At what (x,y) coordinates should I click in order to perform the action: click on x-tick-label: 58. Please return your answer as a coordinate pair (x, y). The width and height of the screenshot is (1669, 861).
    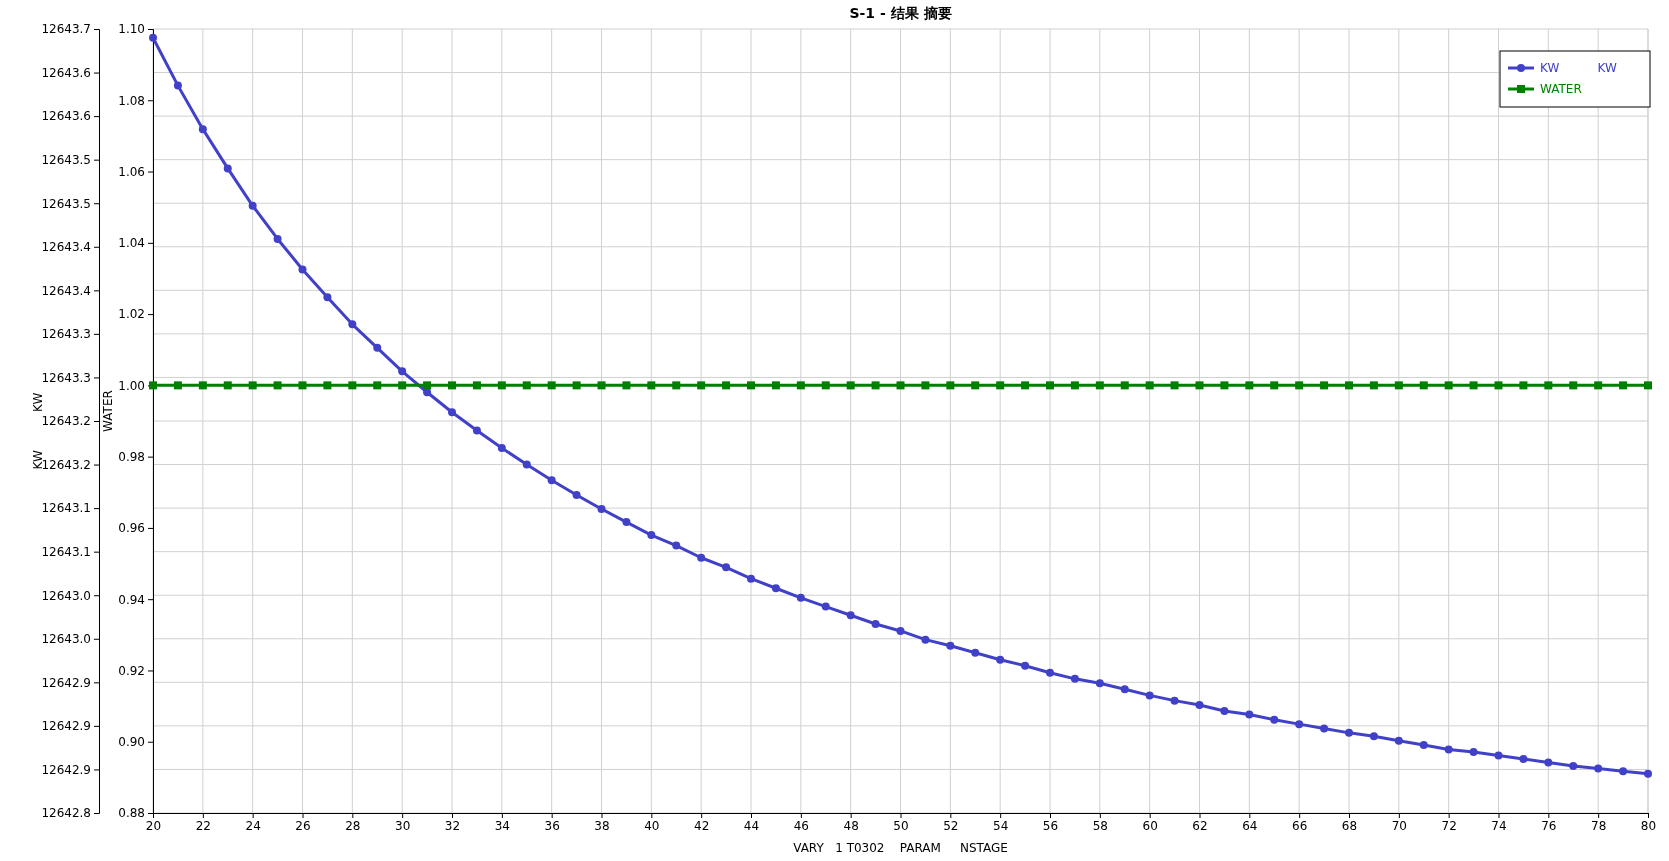
    Looking at the image, I should click on (1100, 825).